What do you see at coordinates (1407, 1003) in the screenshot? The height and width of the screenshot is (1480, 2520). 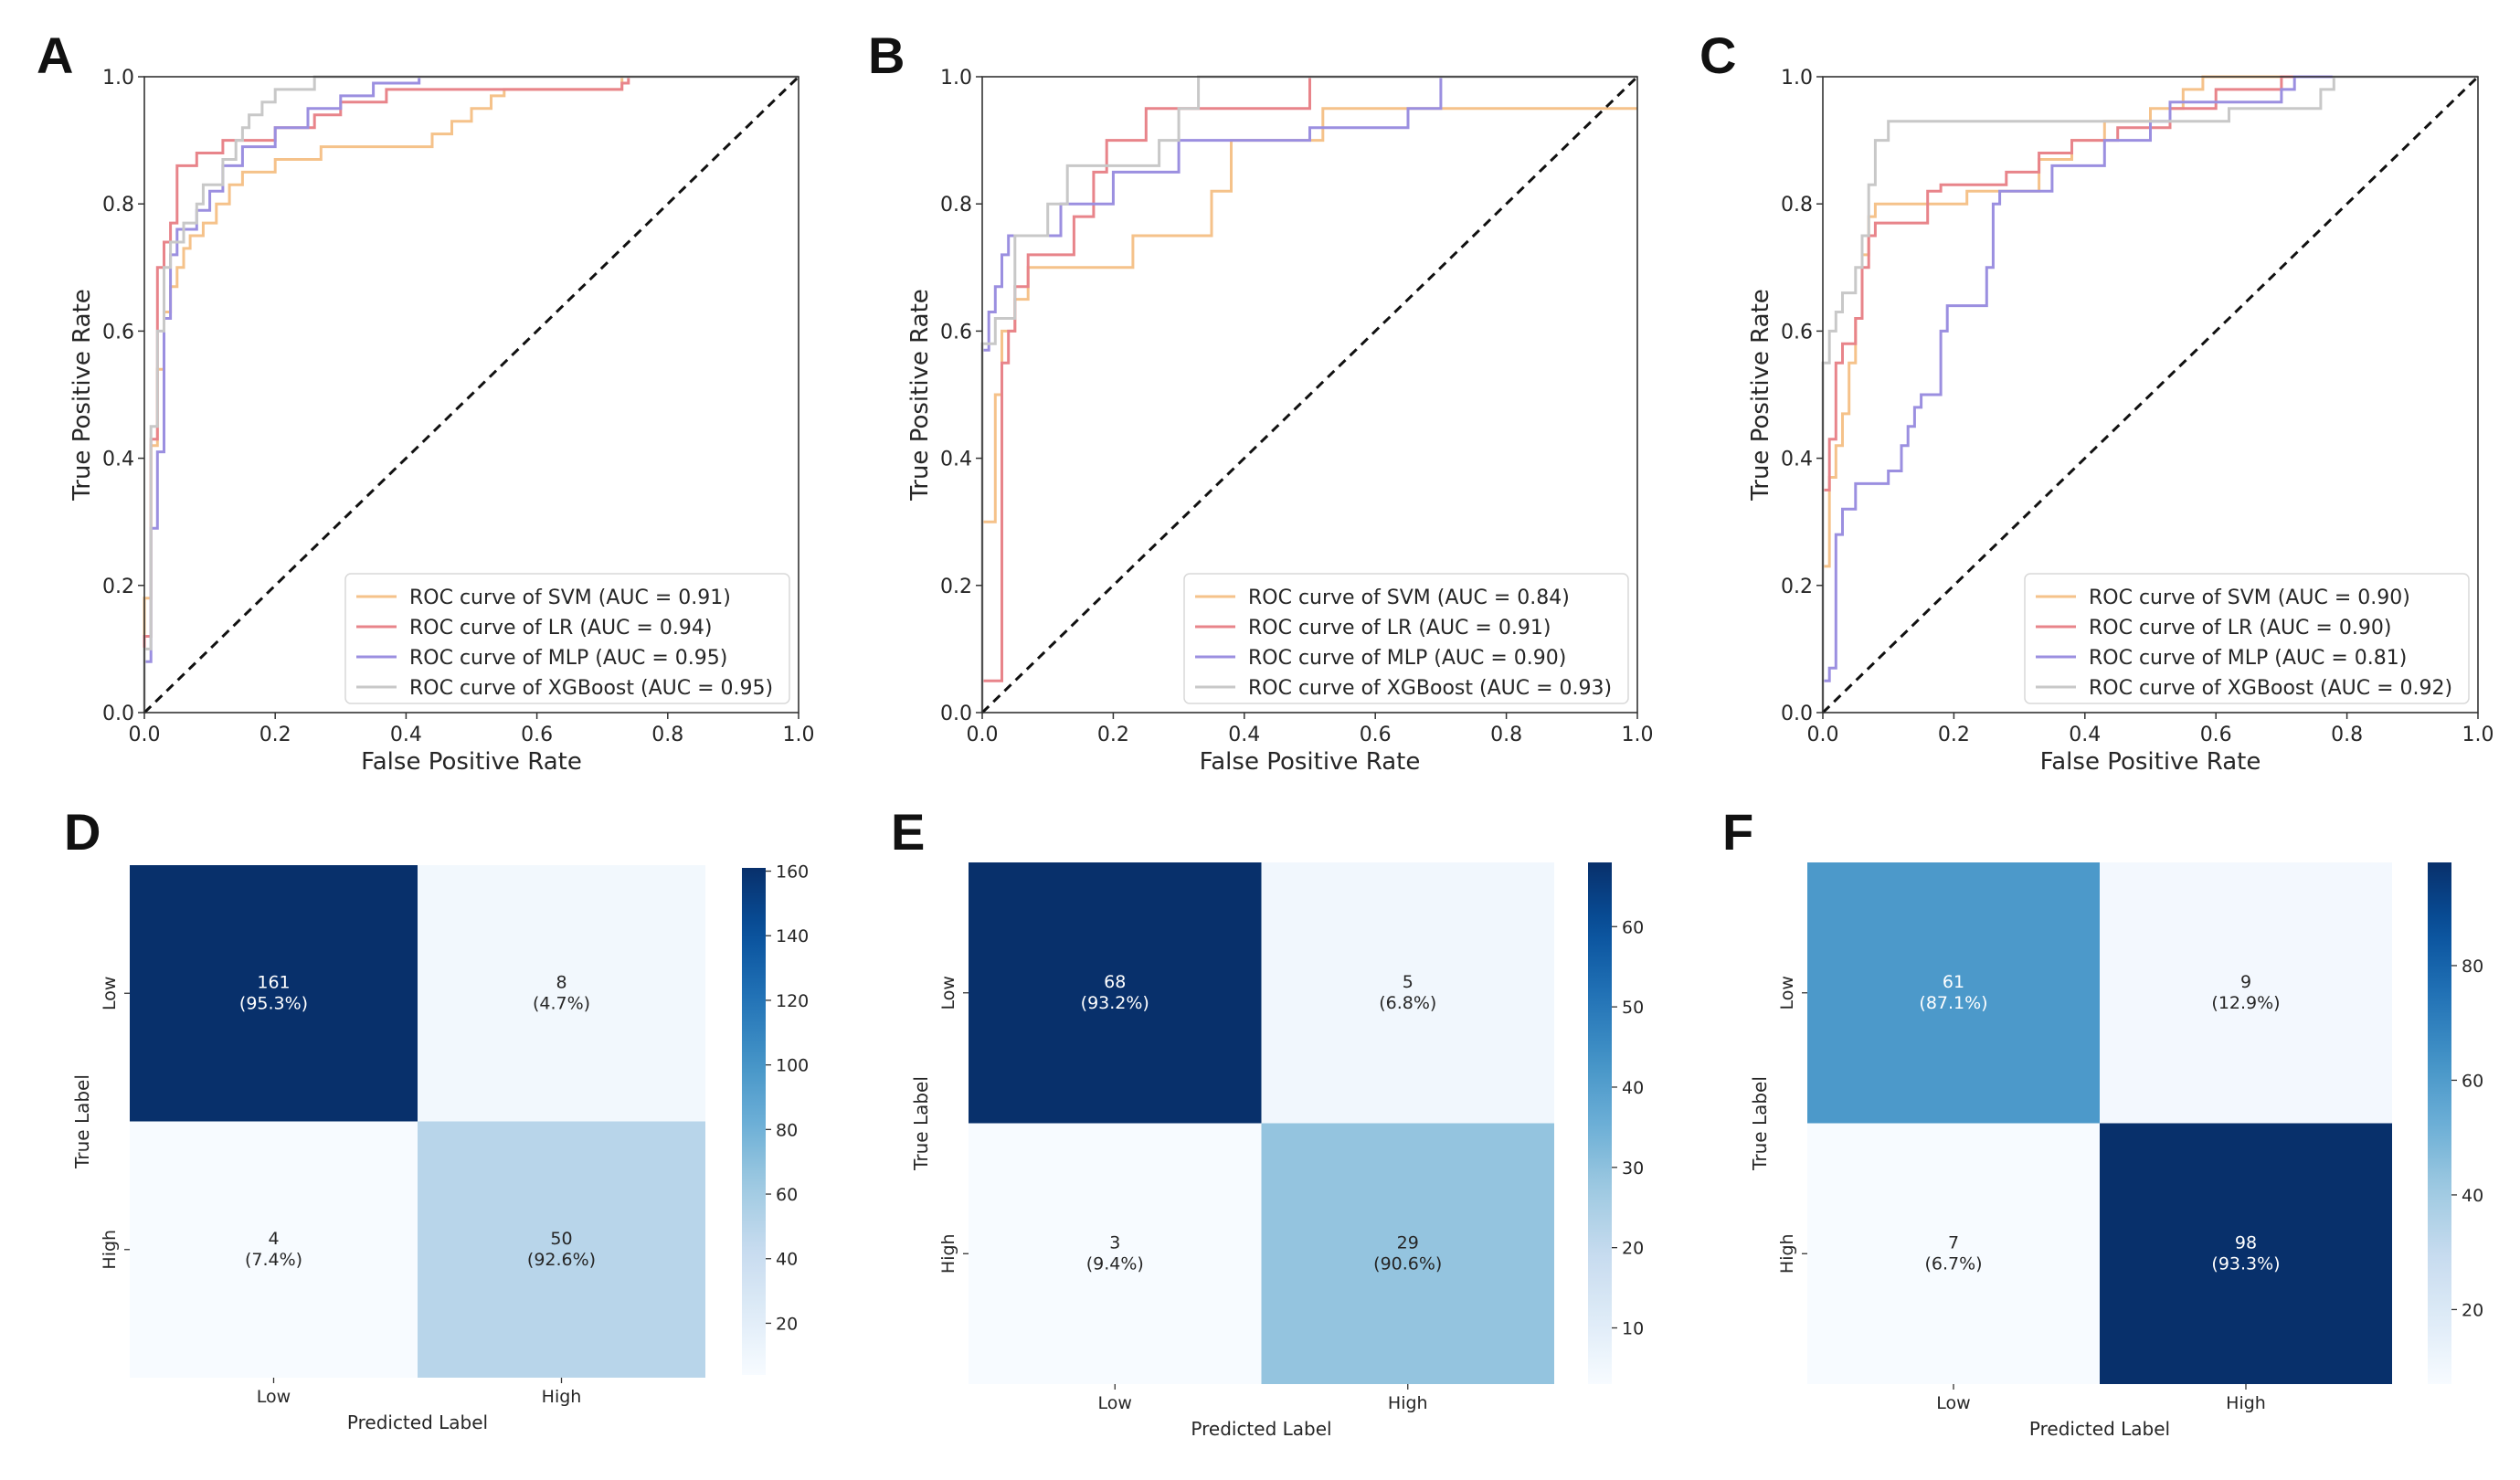 I see `cell-percent: (6.8%)` at bounding box center [1407, 1003].